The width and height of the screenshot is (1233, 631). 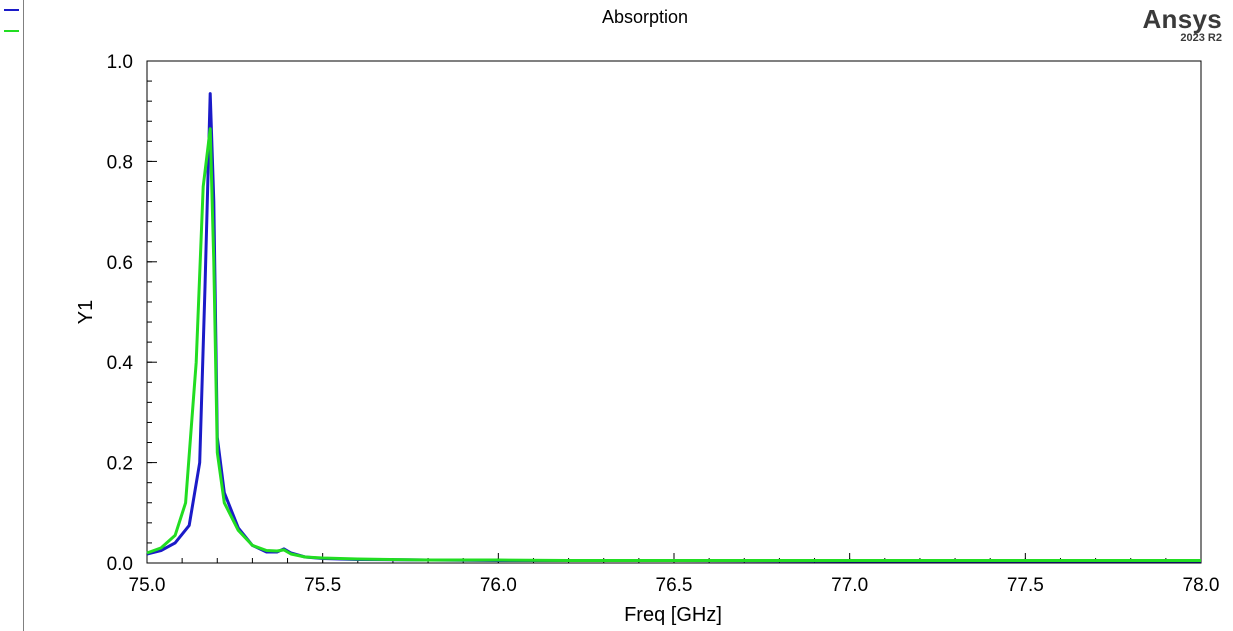 What do you see at coordinates (1182, 19) in the screenshot?
I see `brand-name: Ansys` at bounding box center [1182, 19].